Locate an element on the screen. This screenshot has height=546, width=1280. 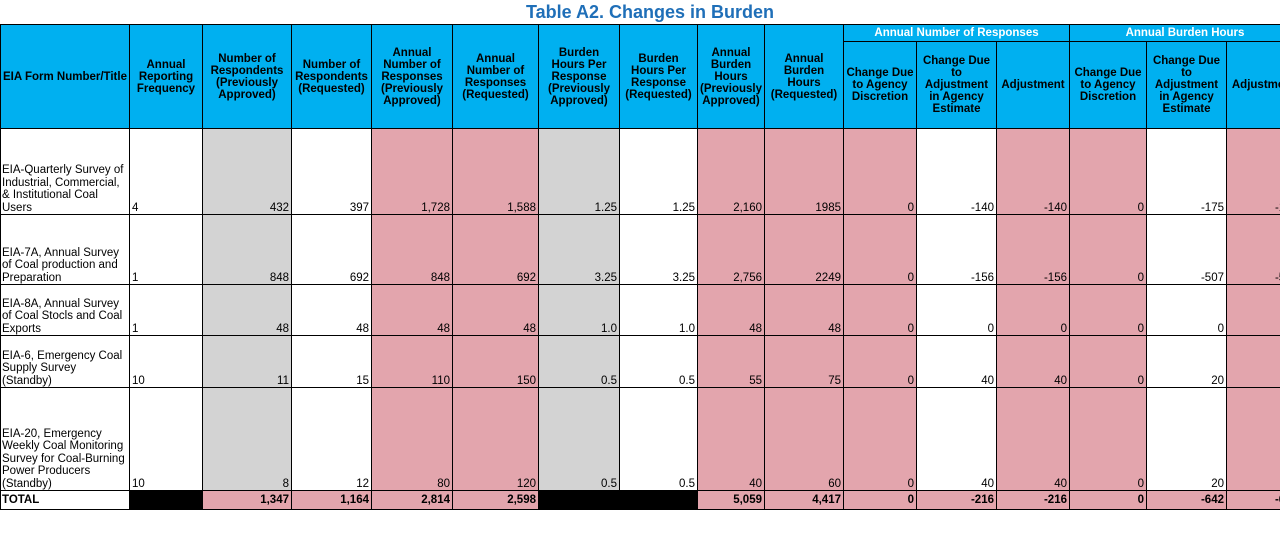
table-title: Table A2. Changes in Burden is located at coordinates (650, 12).